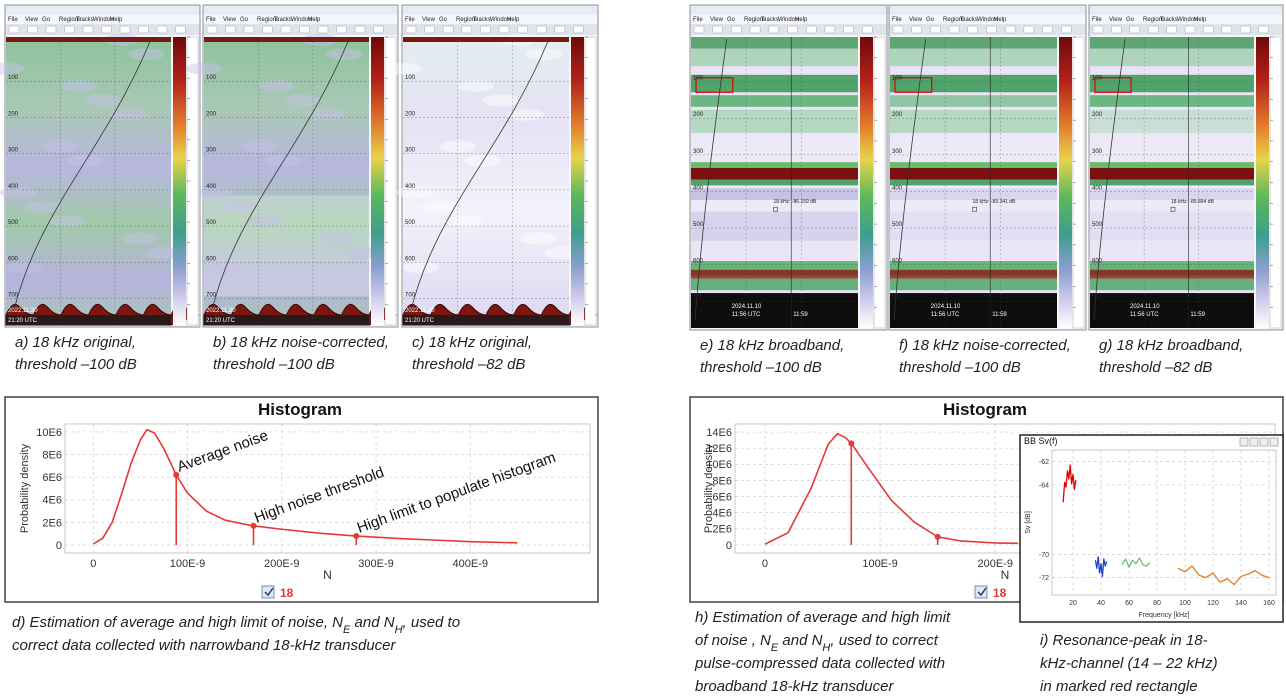  Describe the element at coordinates (1124, 640) in the screenshot. I see `chart-caption: i) Resonance-peak in 18-` at that location.